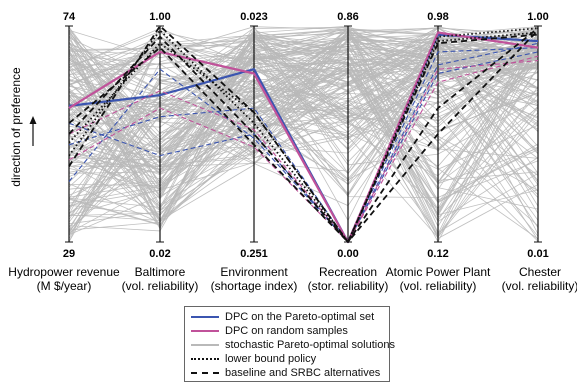 The image size is (577, 383). I want to click on legend-item: DPC on the Pareto-optimal set, so click(287, 317).